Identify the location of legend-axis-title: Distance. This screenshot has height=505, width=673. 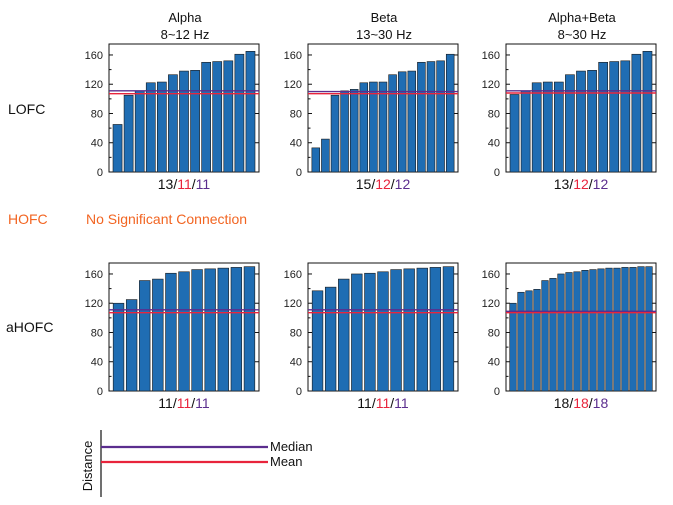
(87, 466).